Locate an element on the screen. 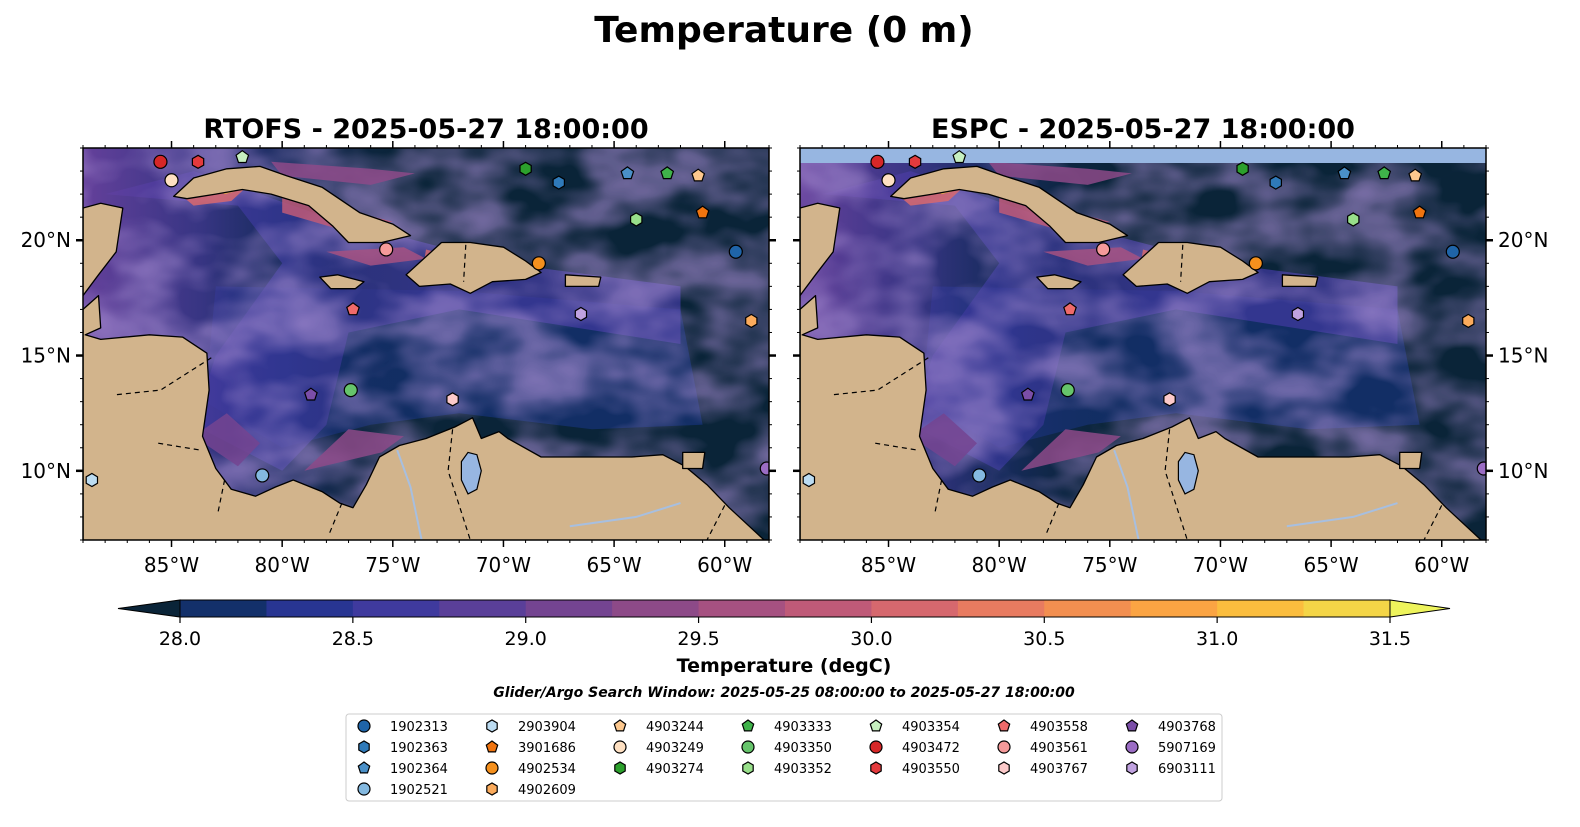  legend-label: 4903561 is located at coordinates (1059, 748).